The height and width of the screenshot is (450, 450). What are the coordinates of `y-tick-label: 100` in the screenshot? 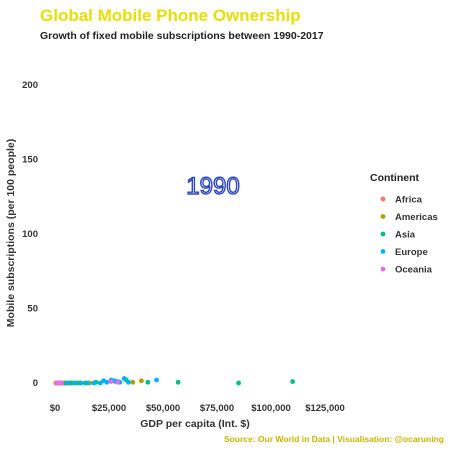 It's located at (30, 234).